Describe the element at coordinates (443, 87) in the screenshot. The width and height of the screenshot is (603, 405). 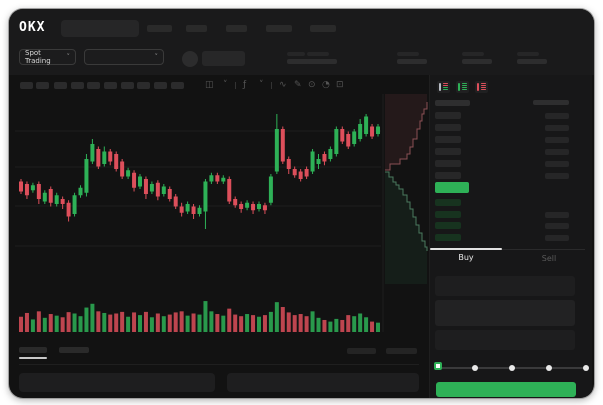
I see `toggle-book-combined` at that location.